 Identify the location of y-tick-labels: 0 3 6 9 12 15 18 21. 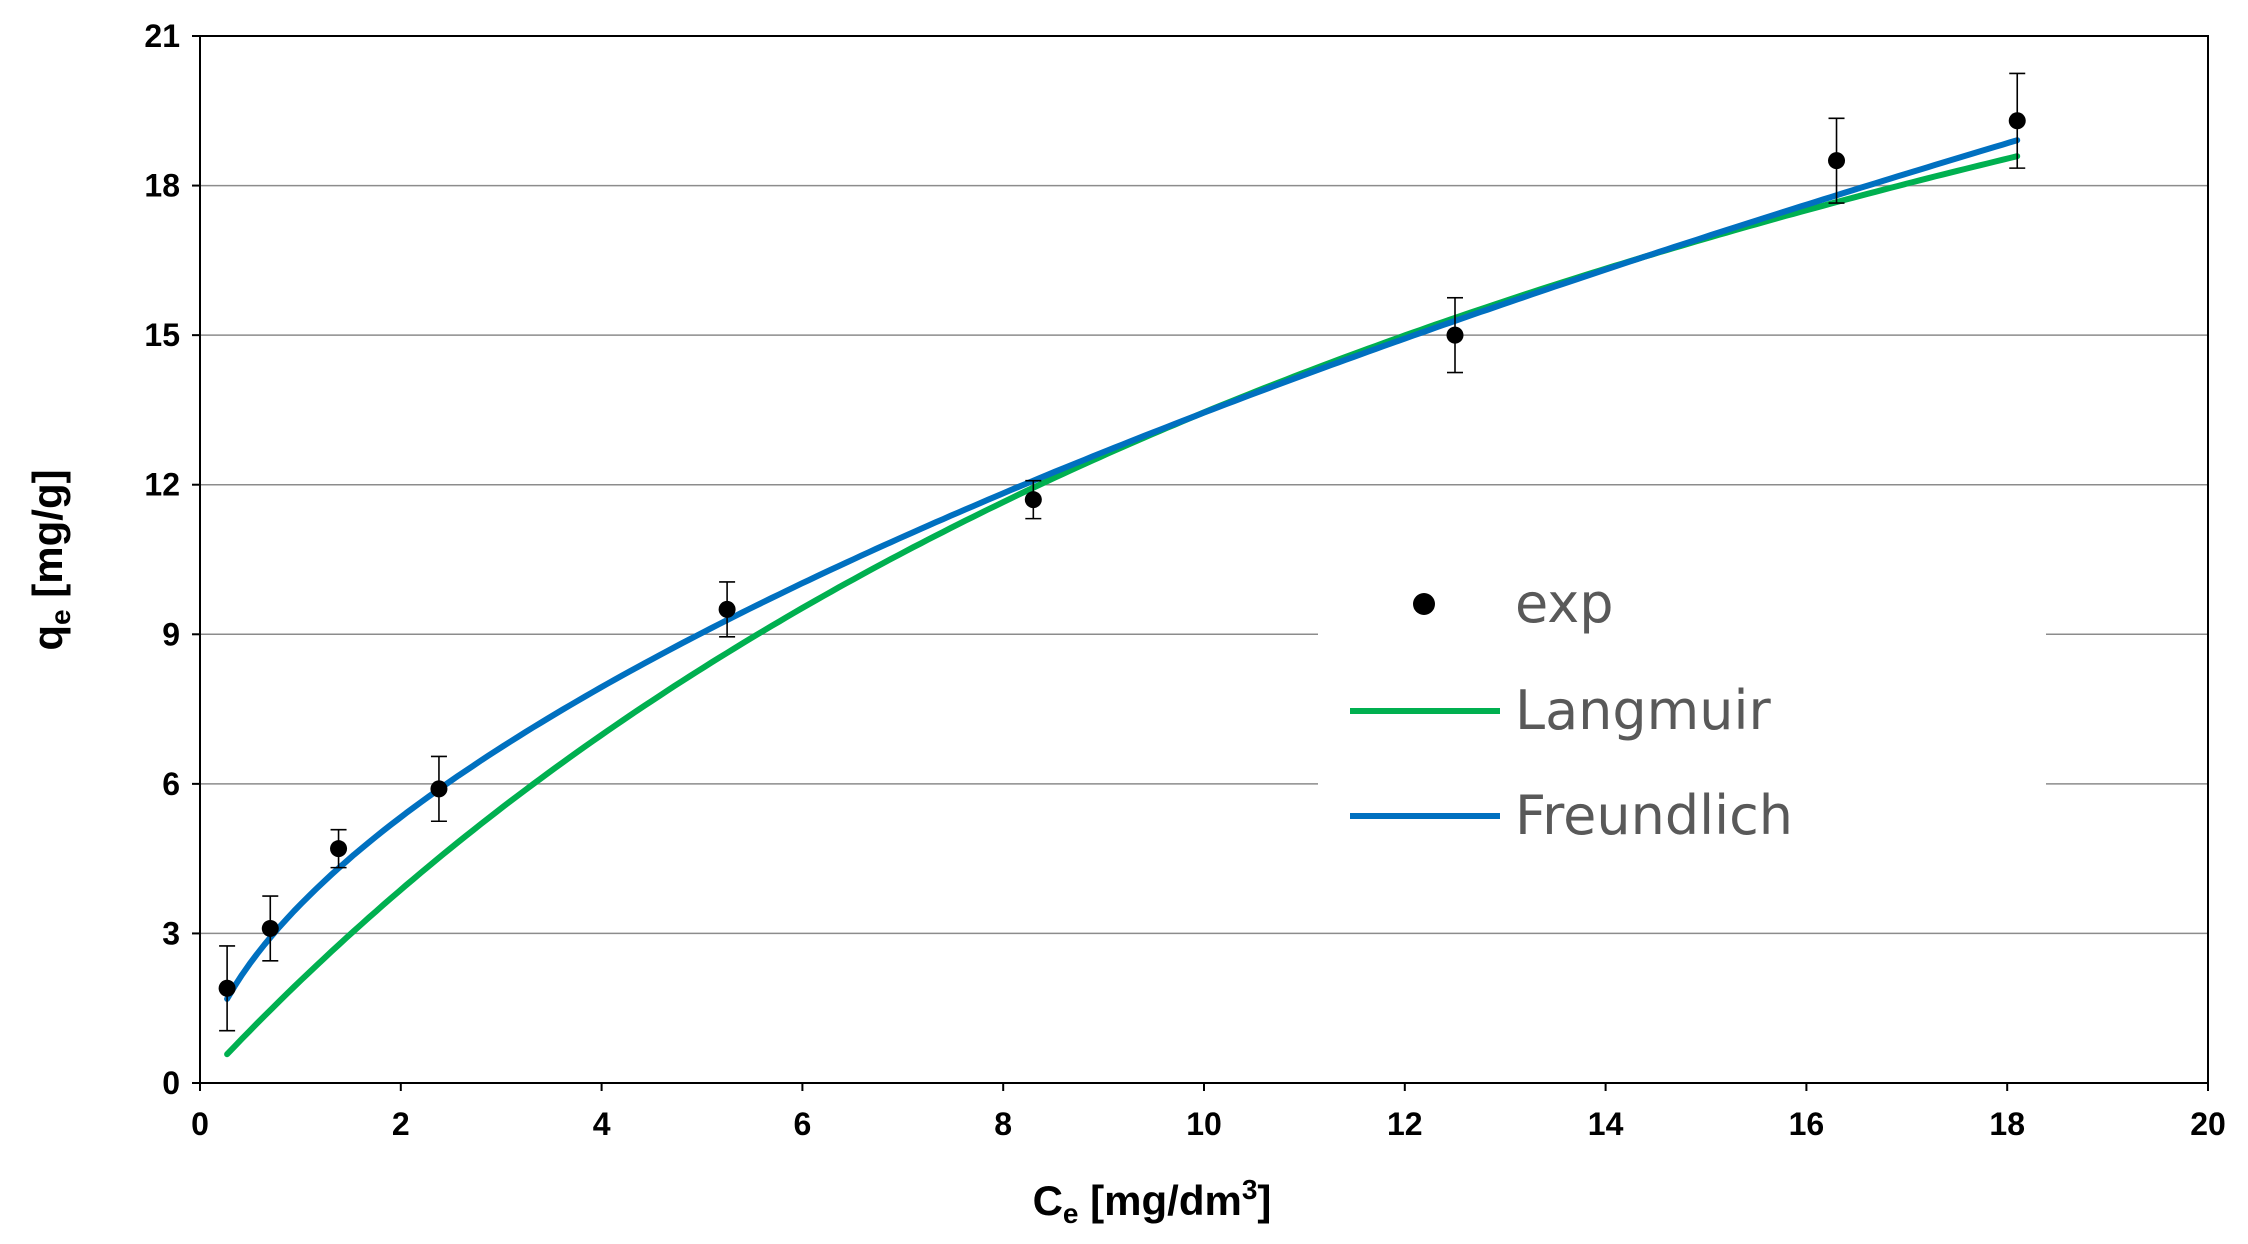
(172, 559).